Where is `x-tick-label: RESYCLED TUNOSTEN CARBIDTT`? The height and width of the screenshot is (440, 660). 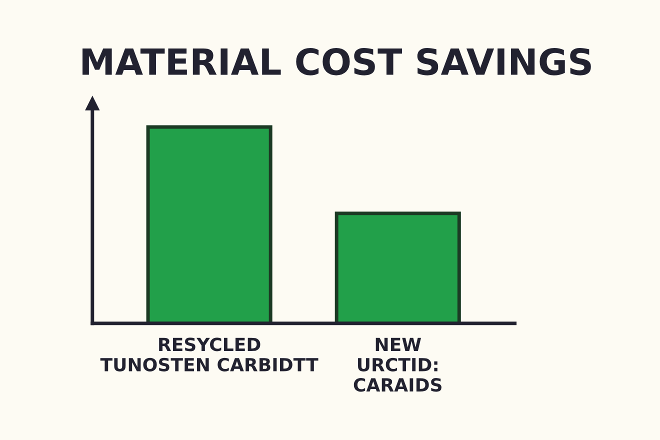 x-tick-label: RESYCLED TUNOSTEN CARBIDTT is located at coordinates (209, 355).